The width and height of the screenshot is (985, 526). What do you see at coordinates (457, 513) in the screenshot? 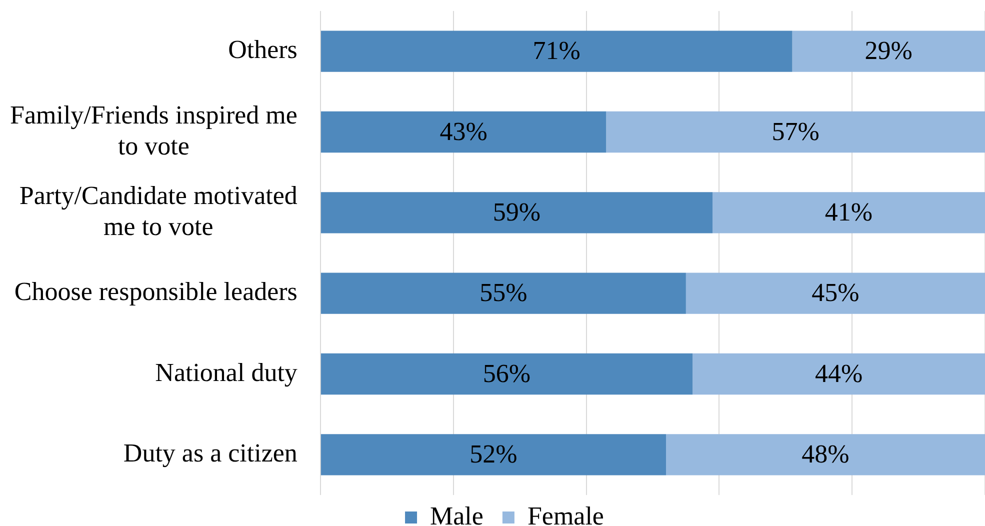
I see `legend-label: Male` at bounding box center [457, 513].